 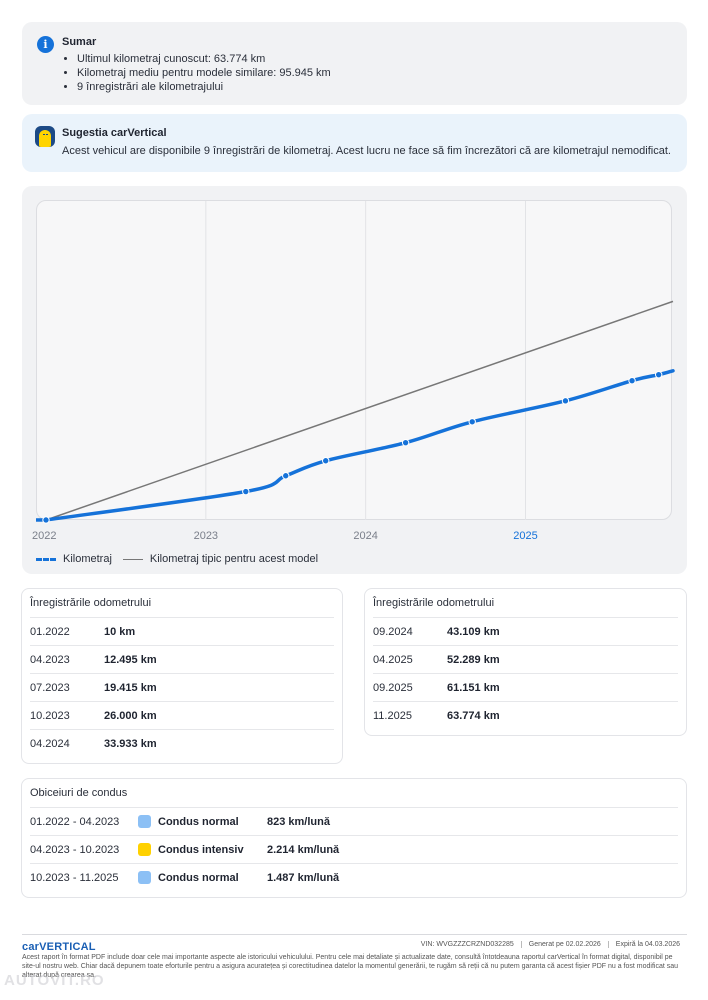 What do you see at coordinates (50, 632) in the screenshot?
I see `record-date: 01.2022` at bounding box center [50, 632].